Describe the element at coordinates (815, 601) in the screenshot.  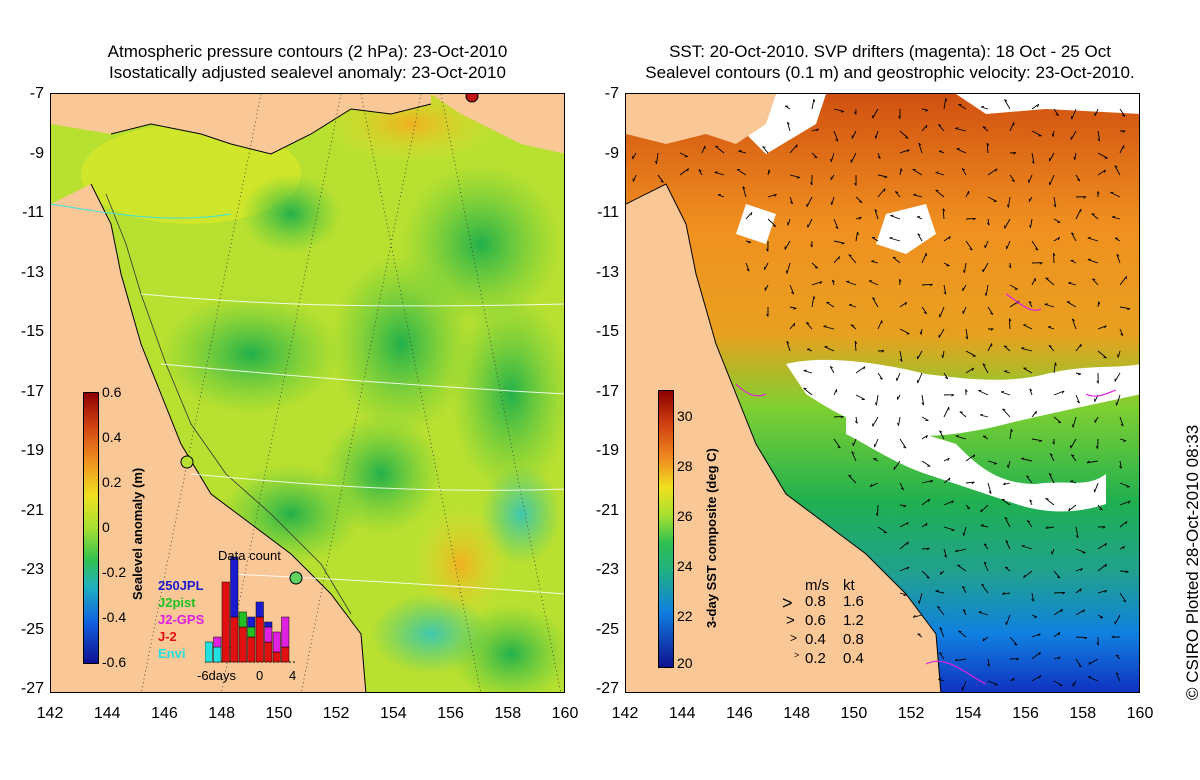
I see `velocity-legend-ms: 0.8` at that location.